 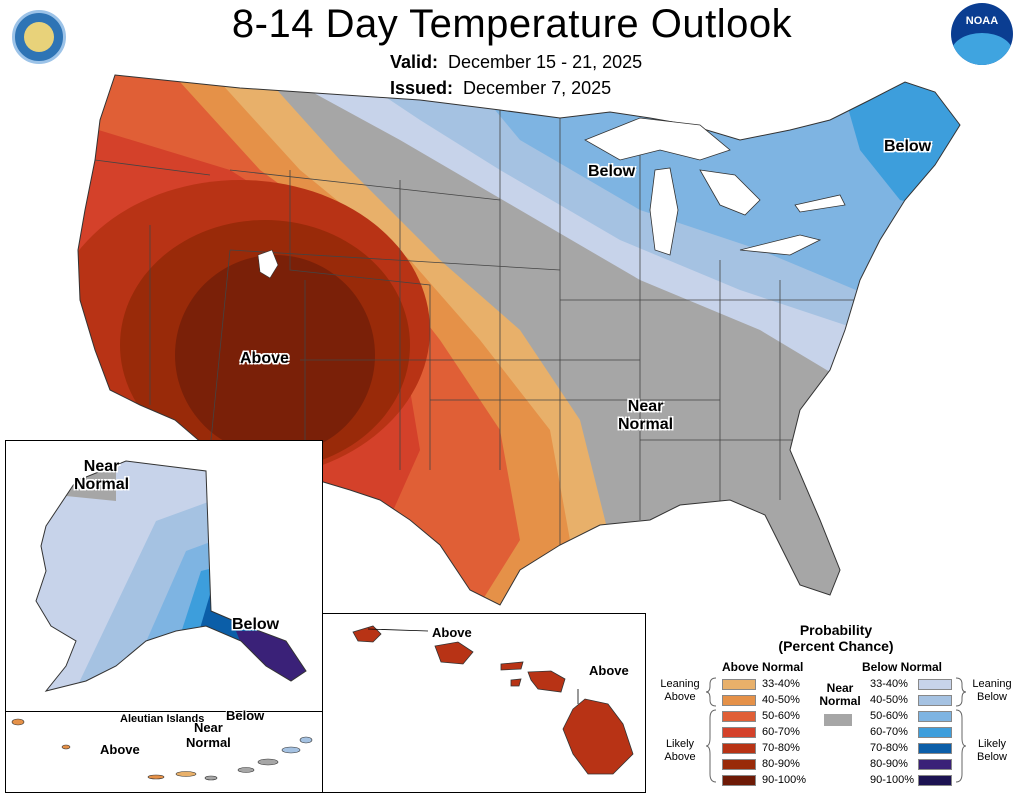 What do you see at coordinates (992, 750) in the screenshot?
I see `legend-likely-below: Likely Below` at bounding box center [992, 750].